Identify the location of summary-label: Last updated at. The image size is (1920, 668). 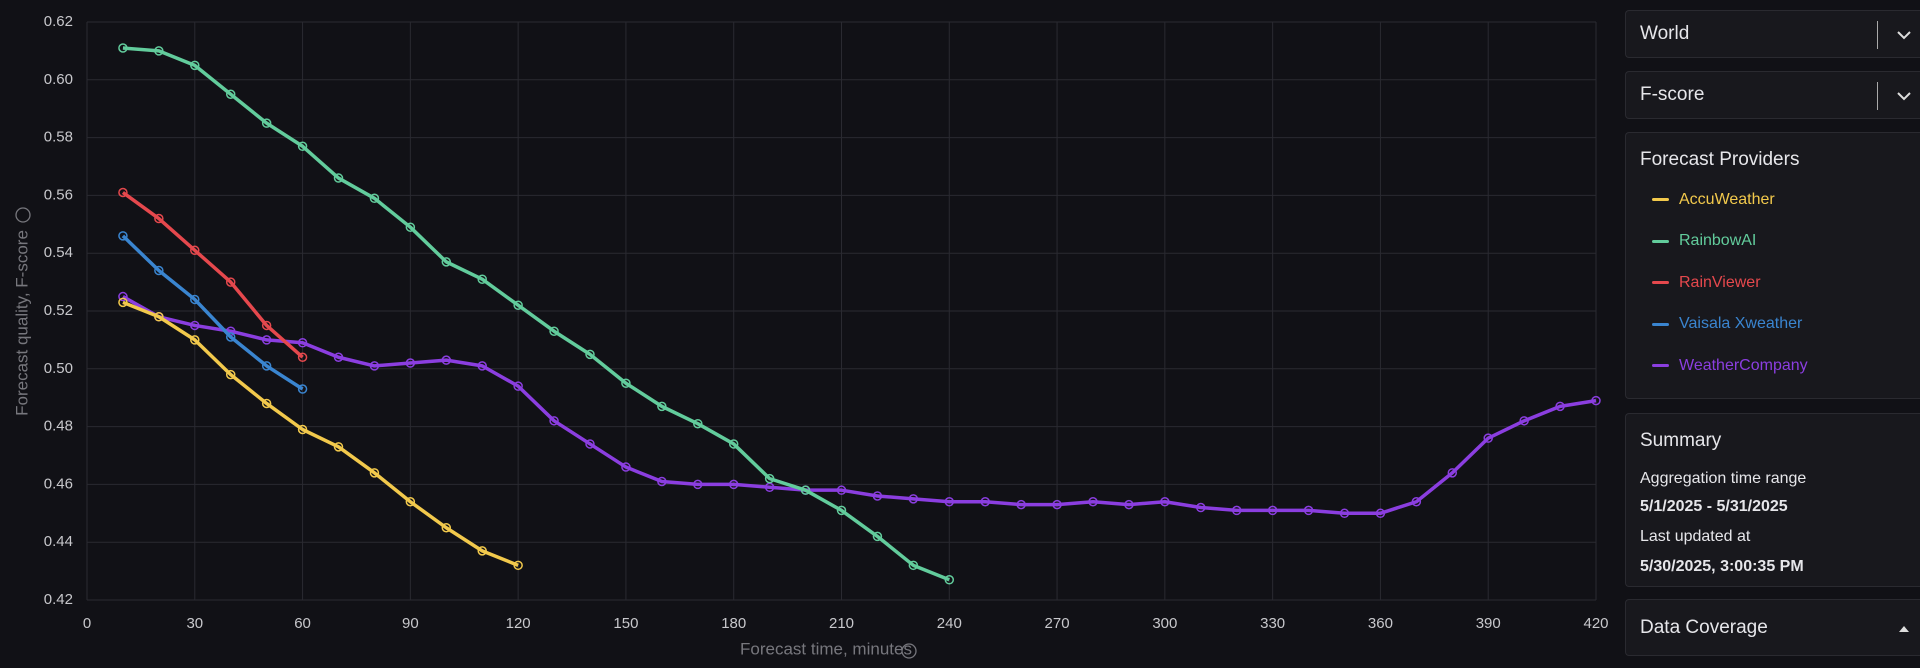
(1695, 536).